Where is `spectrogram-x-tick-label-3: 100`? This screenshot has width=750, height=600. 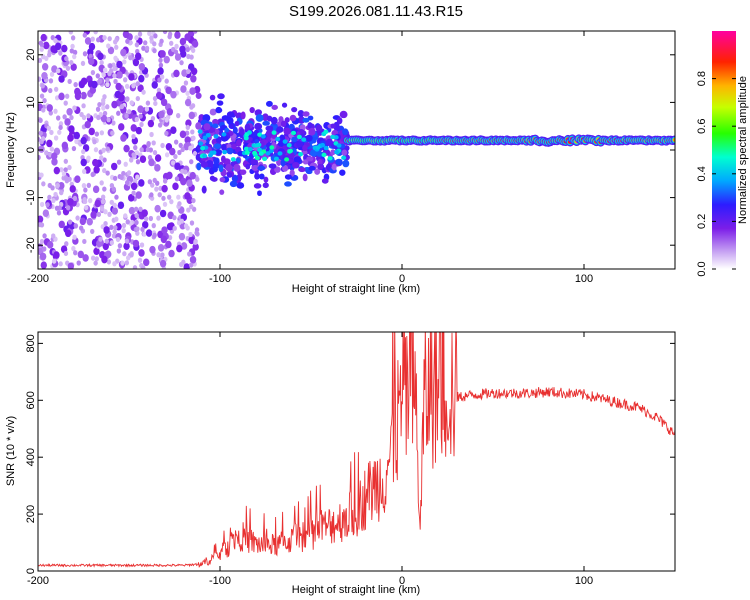
spectrogram-x-tick-label-3: 100 is located at coordinates (584, 279).